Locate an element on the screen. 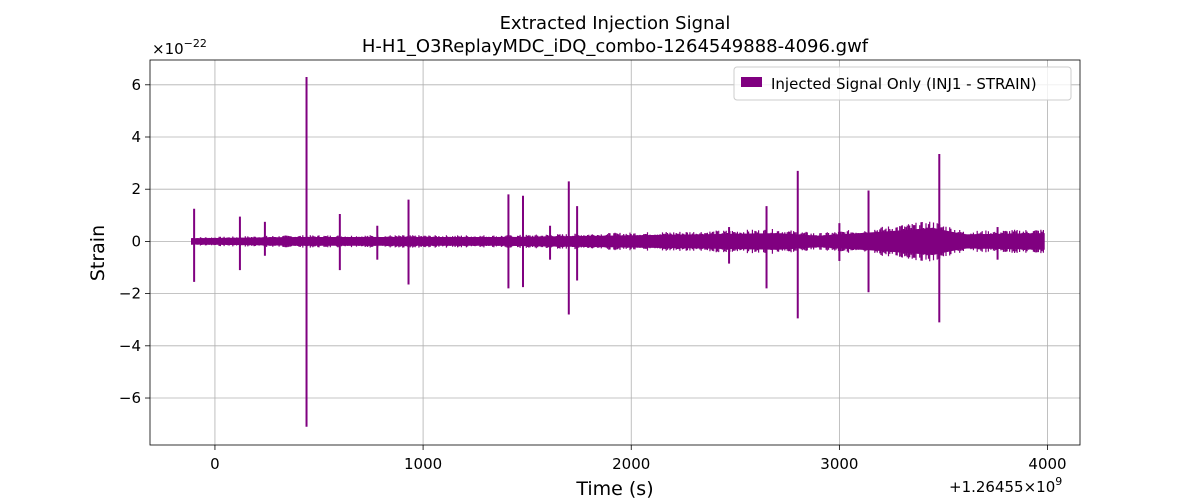 This screenshot has height=500, width=1200. y-tick-label: −4 is located at coordinates (130, 346).